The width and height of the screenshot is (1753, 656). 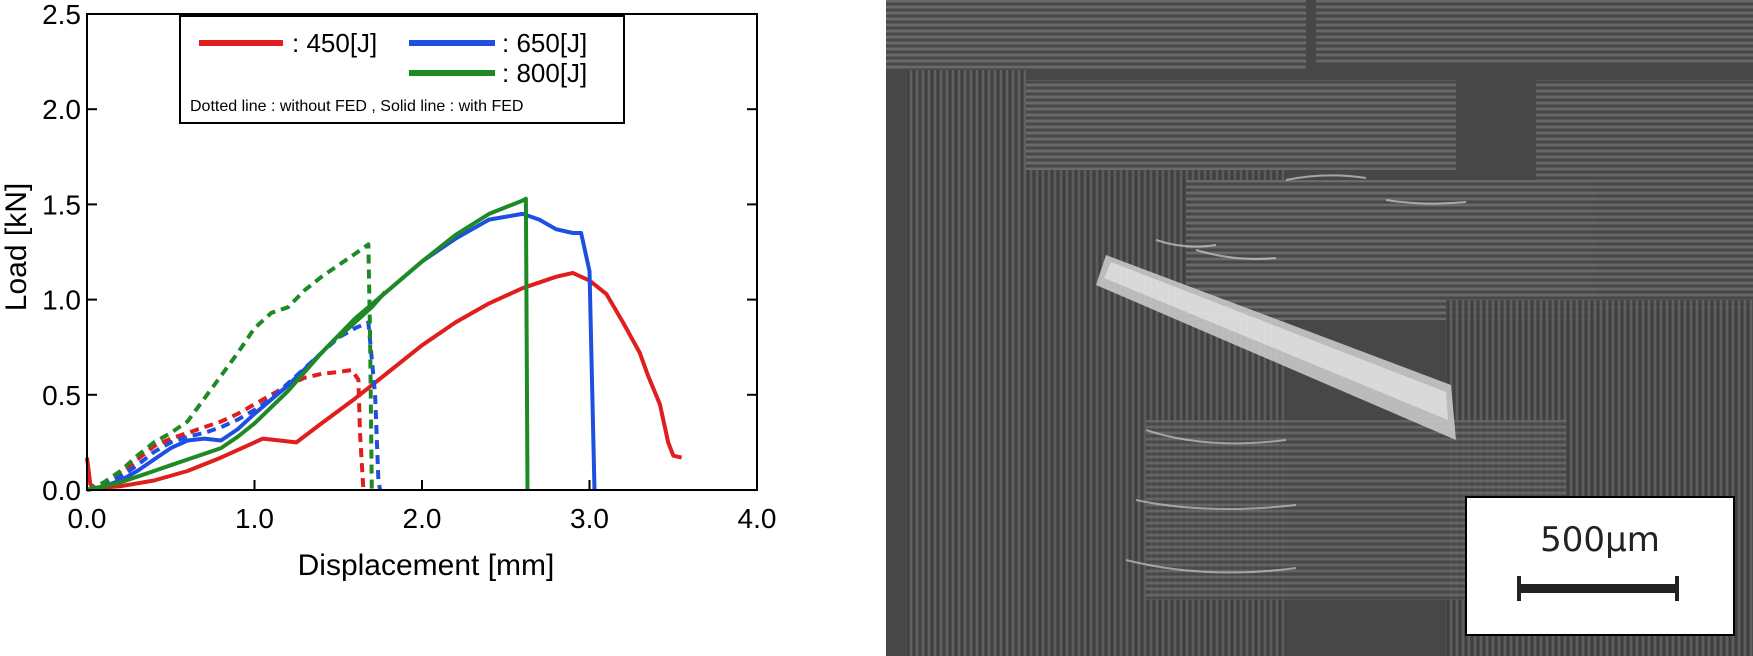 What do you see at coordinates (61, 109) in the screenshot?
I see `y-tick-label: 2.0` at bounding box center [61, 109].